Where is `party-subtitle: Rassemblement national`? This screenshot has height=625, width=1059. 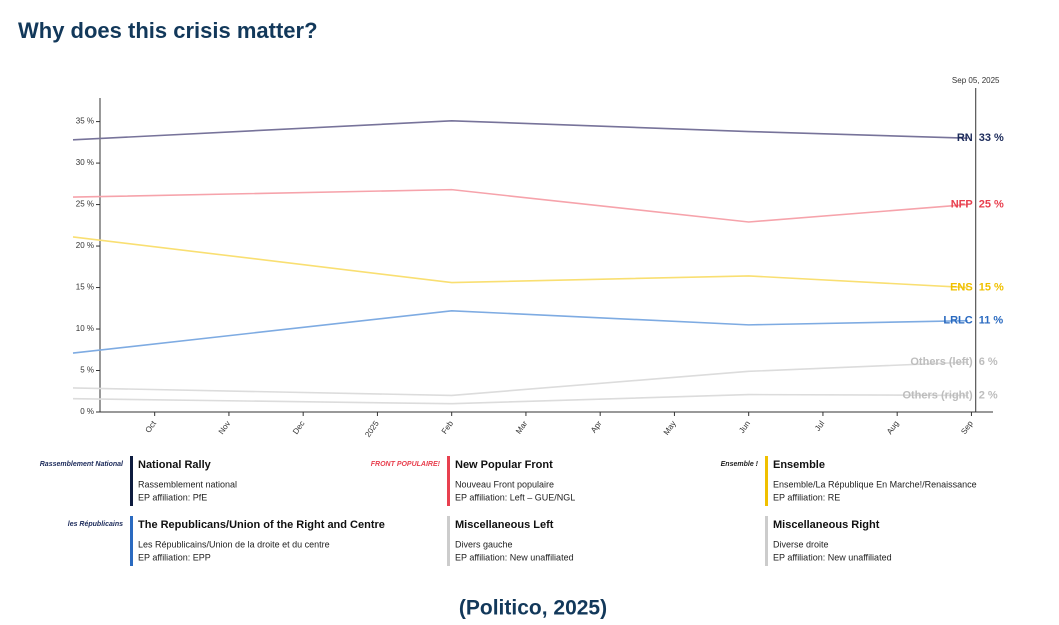 party-subtitle: Rassemblement national is located at coordinates (187, 484).